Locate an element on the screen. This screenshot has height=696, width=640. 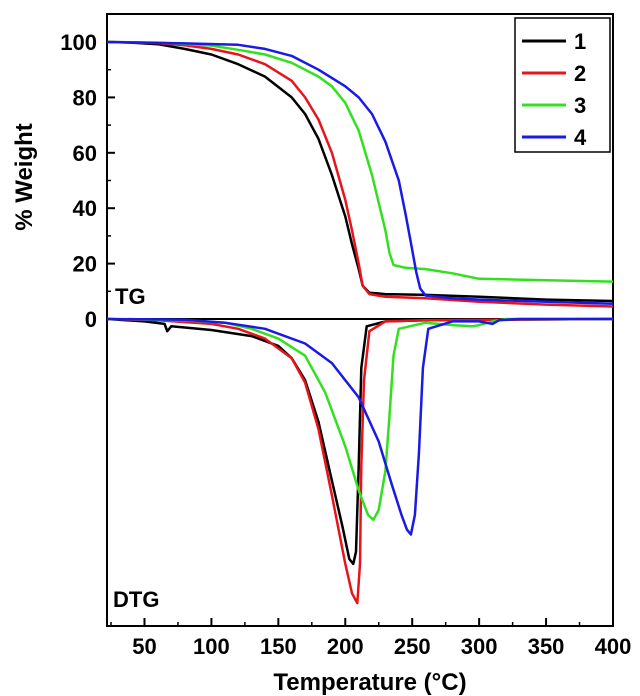
legend: 1 2 3 4 is located at coordinates (562, 85).